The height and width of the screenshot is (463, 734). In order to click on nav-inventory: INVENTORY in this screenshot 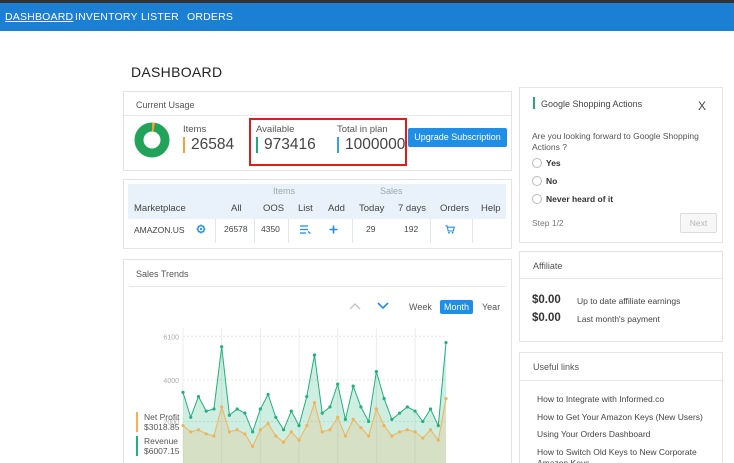, I will do `click(106, 17)`.